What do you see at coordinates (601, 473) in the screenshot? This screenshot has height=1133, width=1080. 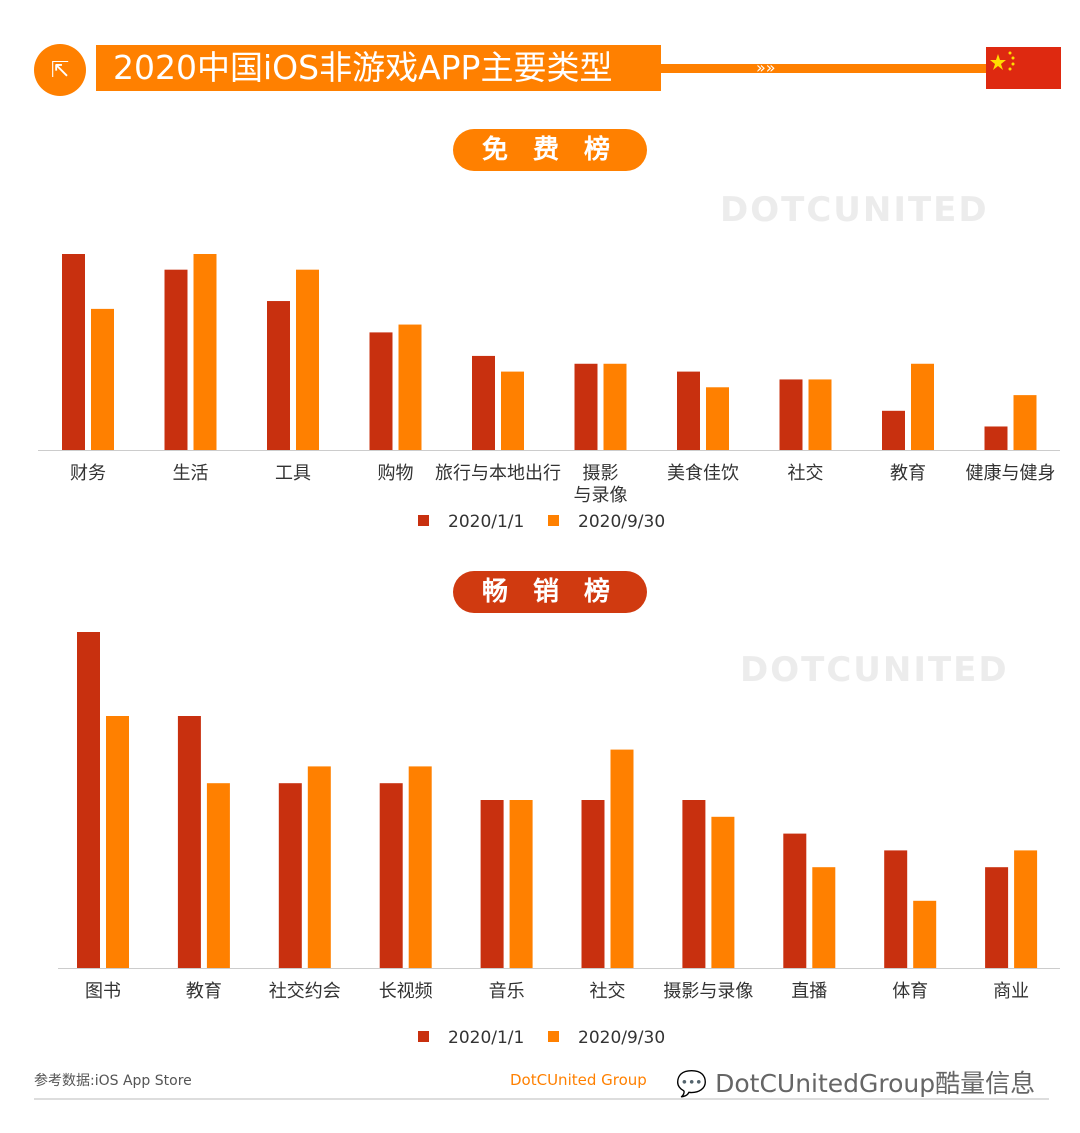 I see `category-label: 摄影` at bounding box center [601, 473].